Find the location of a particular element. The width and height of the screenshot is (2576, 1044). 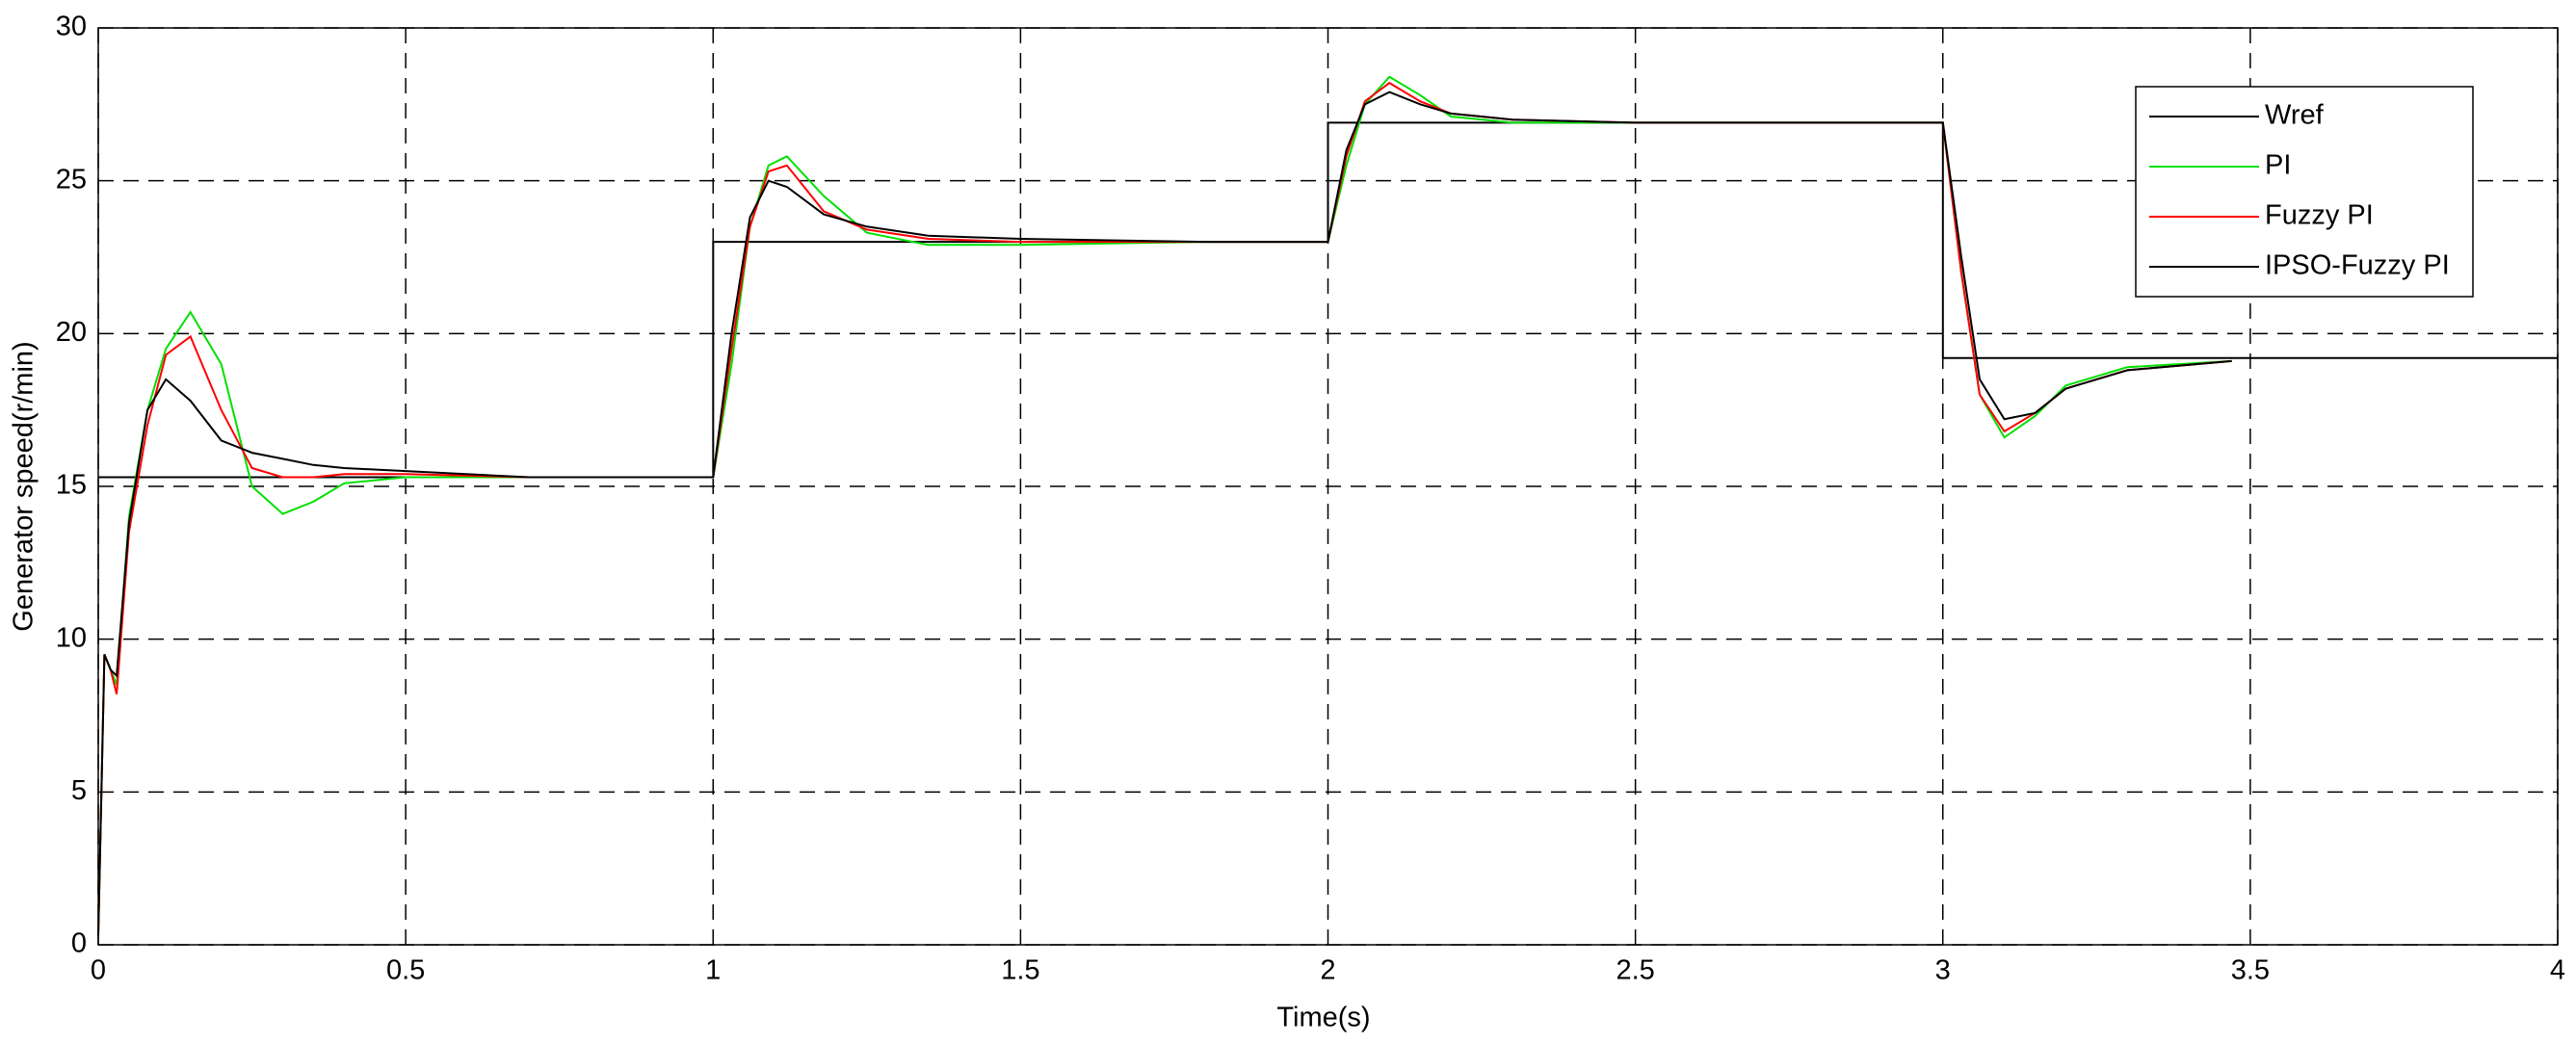

x-tick-label: 3 is located at coordinates (1943, 970).